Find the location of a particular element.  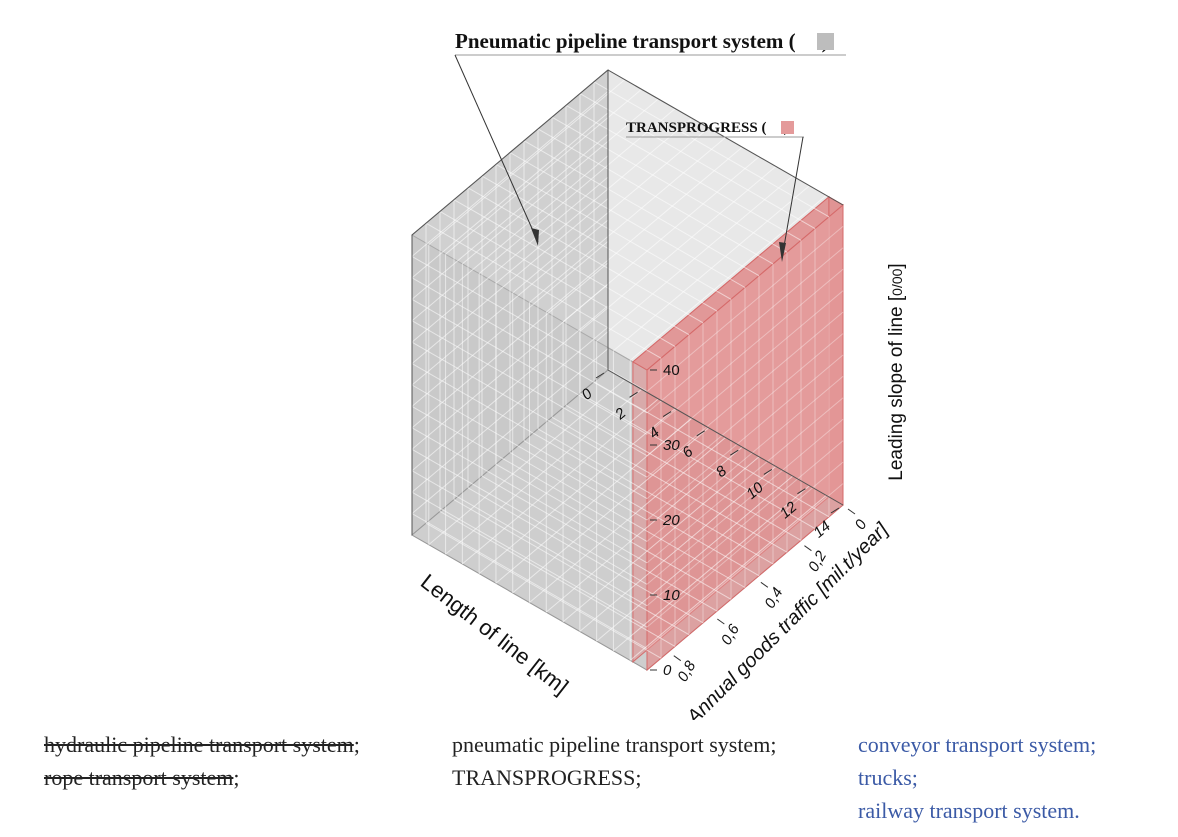

pneumatic-label: Pneumatic pipeline transport system () is located at coordinates (642, 41).